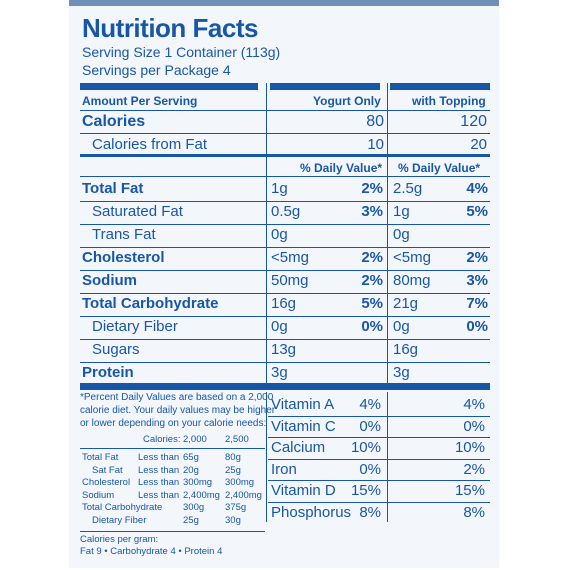 The image size is (570, 570). Describe the element at coordinates (198, 482) in the screenshot. I see `footnote-row-2000: 300mg` at that location.